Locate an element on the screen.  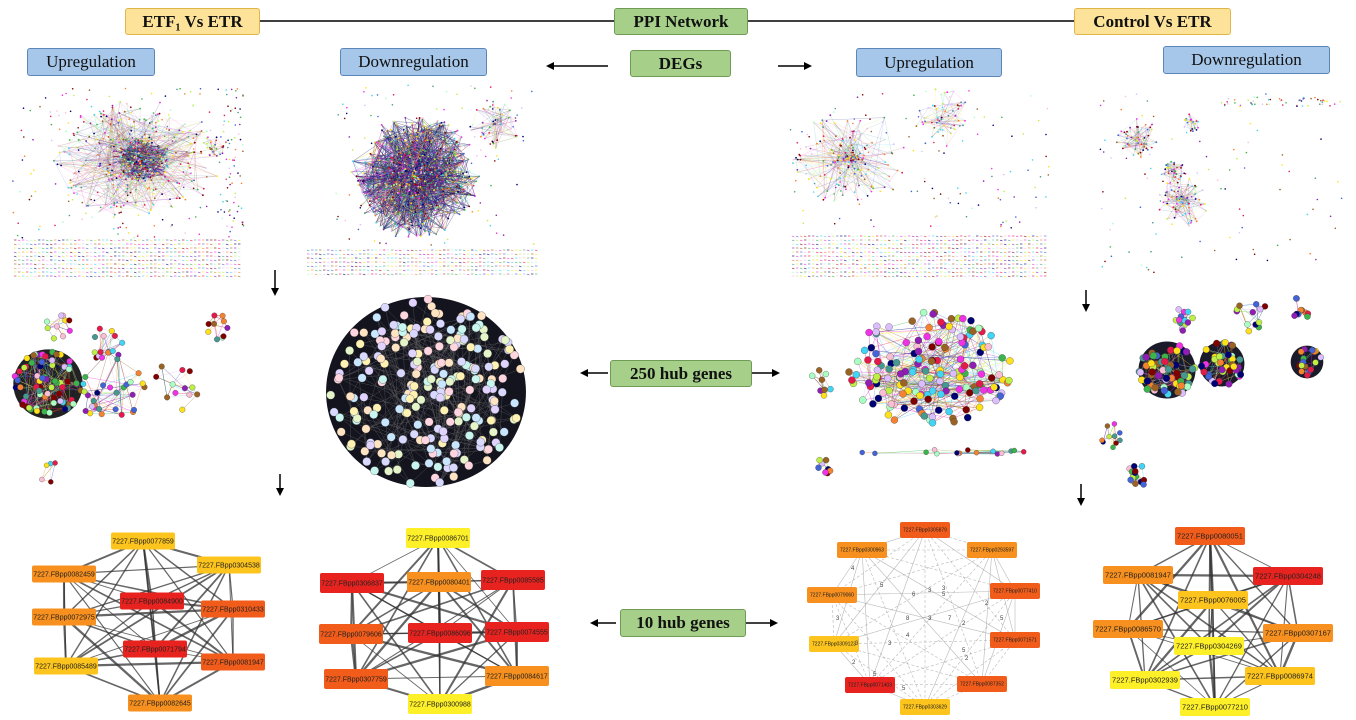
downregulation-label-right: Downregulation is located at coordinates (1246, 60).